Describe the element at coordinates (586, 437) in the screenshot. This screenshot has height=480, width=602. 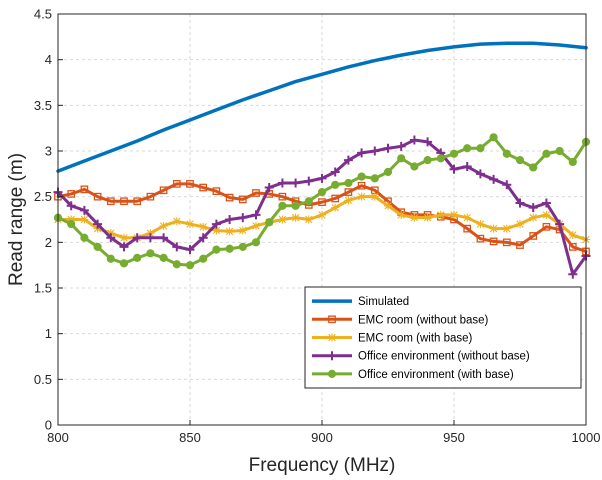
I see `x-tick-label: 1000` at that location.